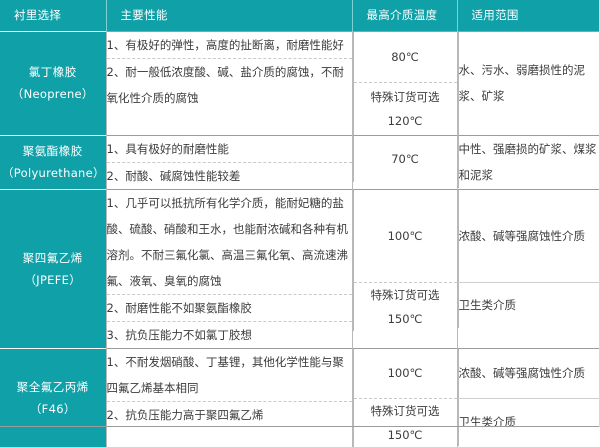  I want to click on performance-text: 2、耐酸、碱腐蚀性能较差, so click(229, 175).